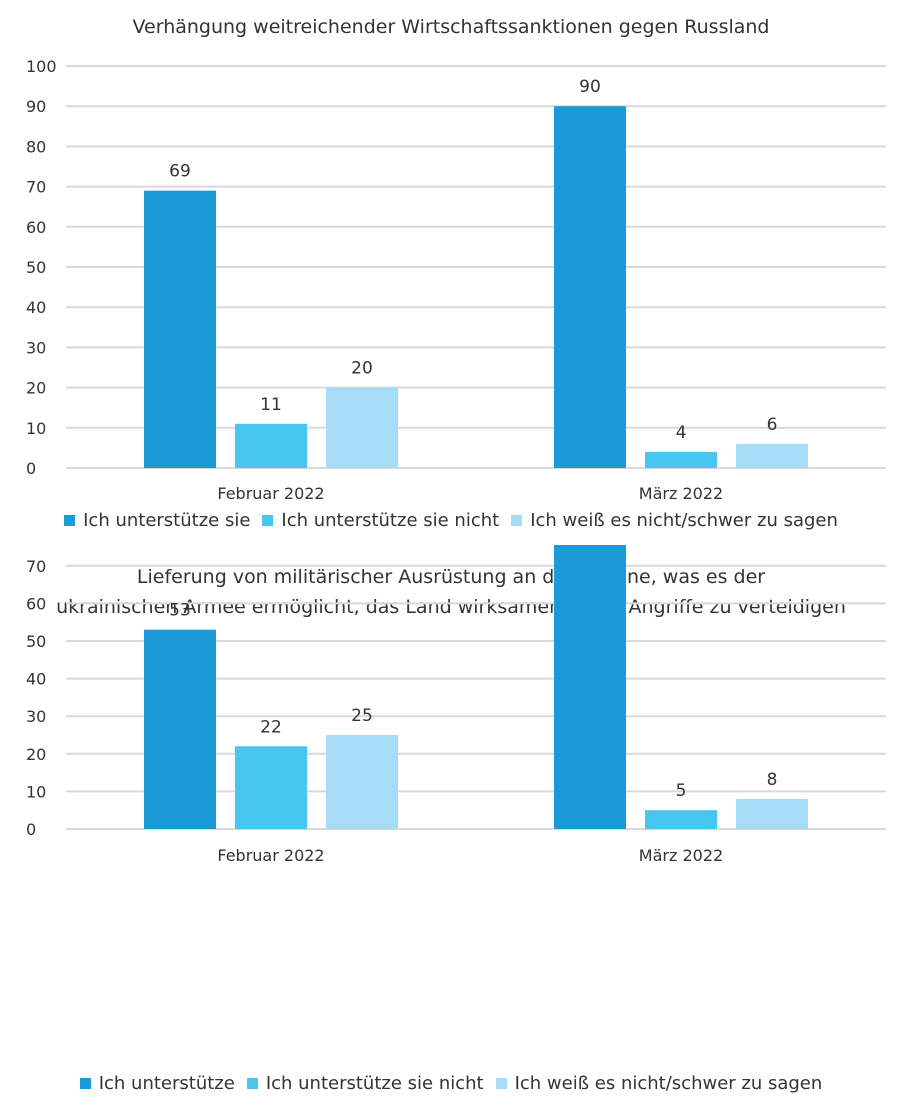 The width and height of the screenshot is (902, 1106). Describe the element at coordinates (166, 1083) in the screenshot. I see `legend-label: Ich unterstütze` at that location.